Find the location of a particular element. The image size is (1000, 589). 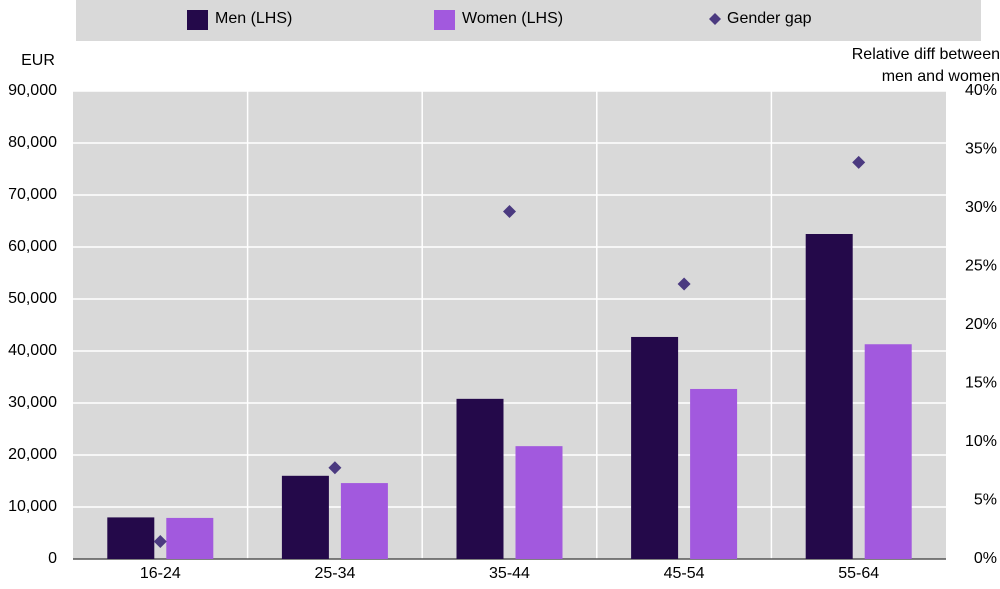

y-tick-label: 40,000 is located at coordinates (32, 350).